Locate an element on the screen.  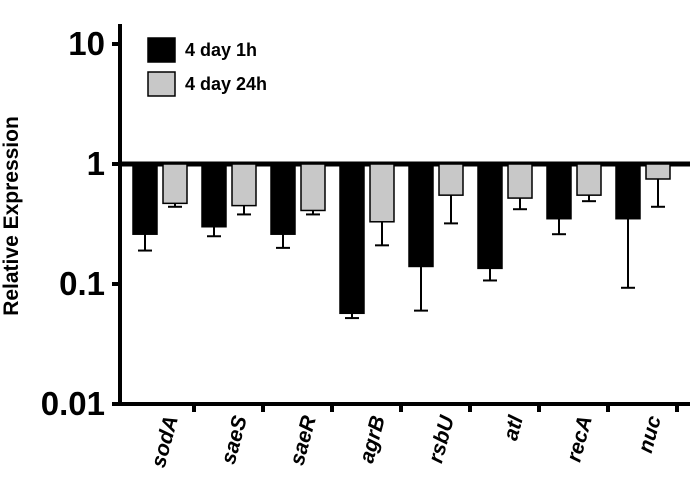
x-tick-label: recA is located at coordinates (580, 438).